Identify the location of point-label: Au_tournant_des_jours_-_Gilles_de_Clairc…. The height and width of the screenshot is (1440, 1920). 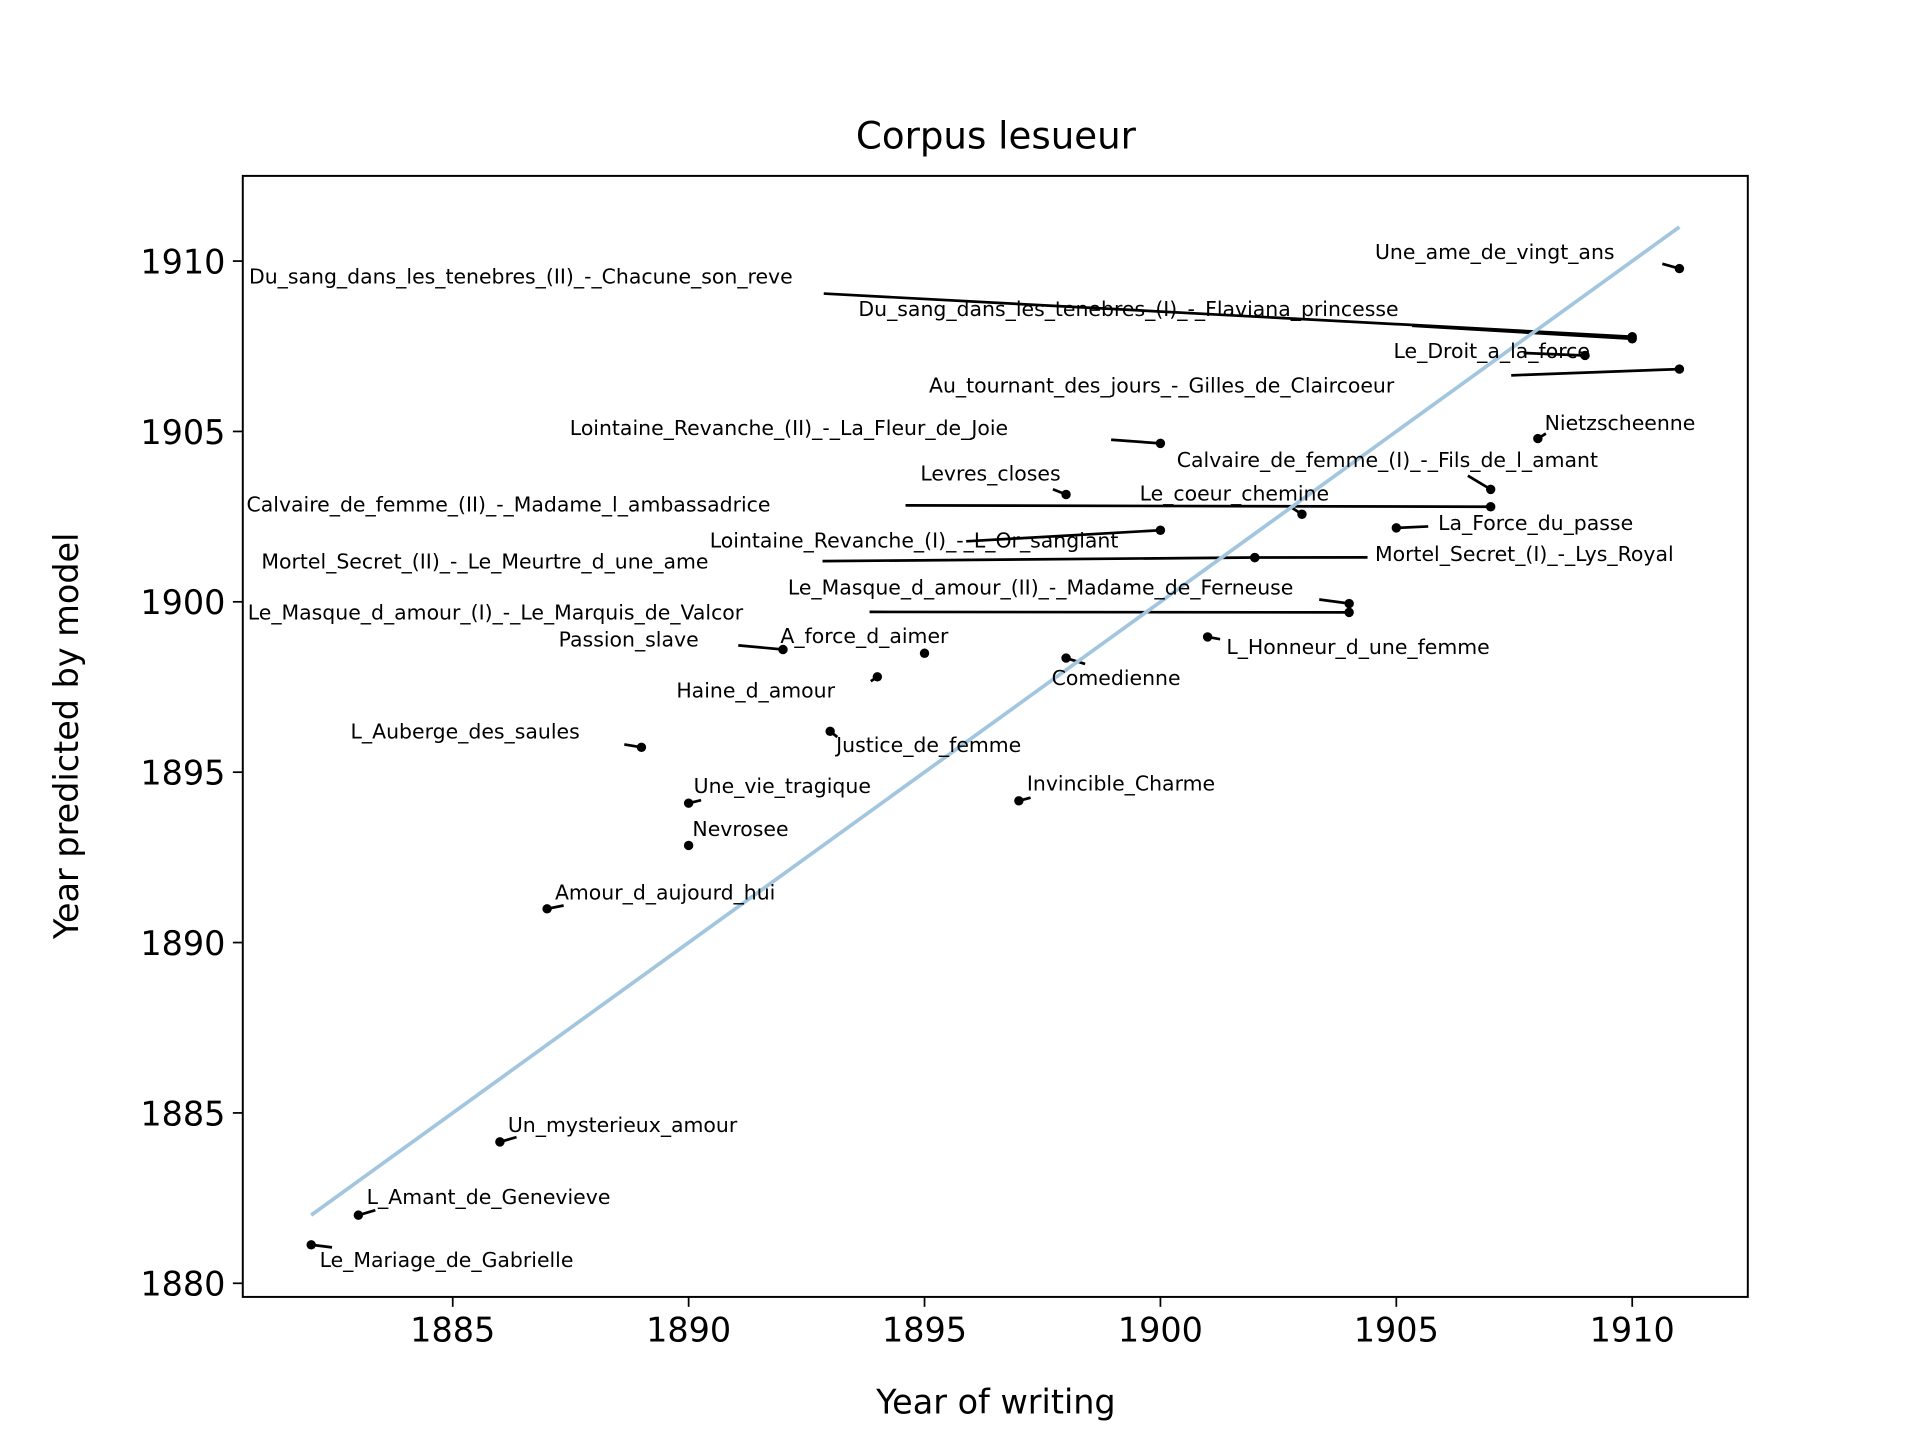
(1162, 386).